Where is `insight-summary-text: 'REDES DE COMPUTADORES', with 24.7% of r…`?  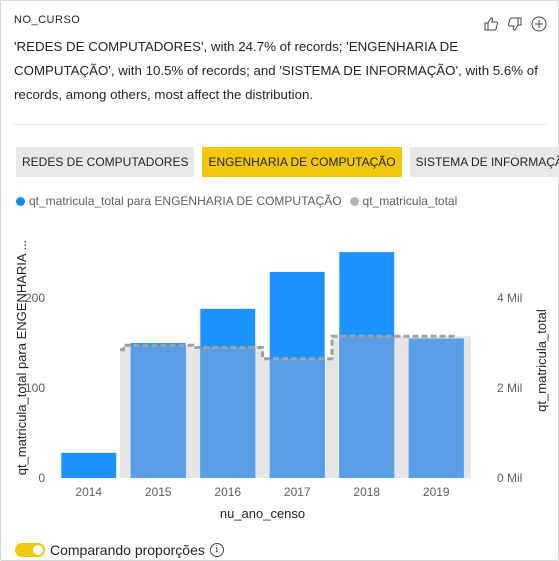
insight-summary-text: 'REDES DE COMPUTADORES', with 24.7% of r… is located at coordinates (276, 70).